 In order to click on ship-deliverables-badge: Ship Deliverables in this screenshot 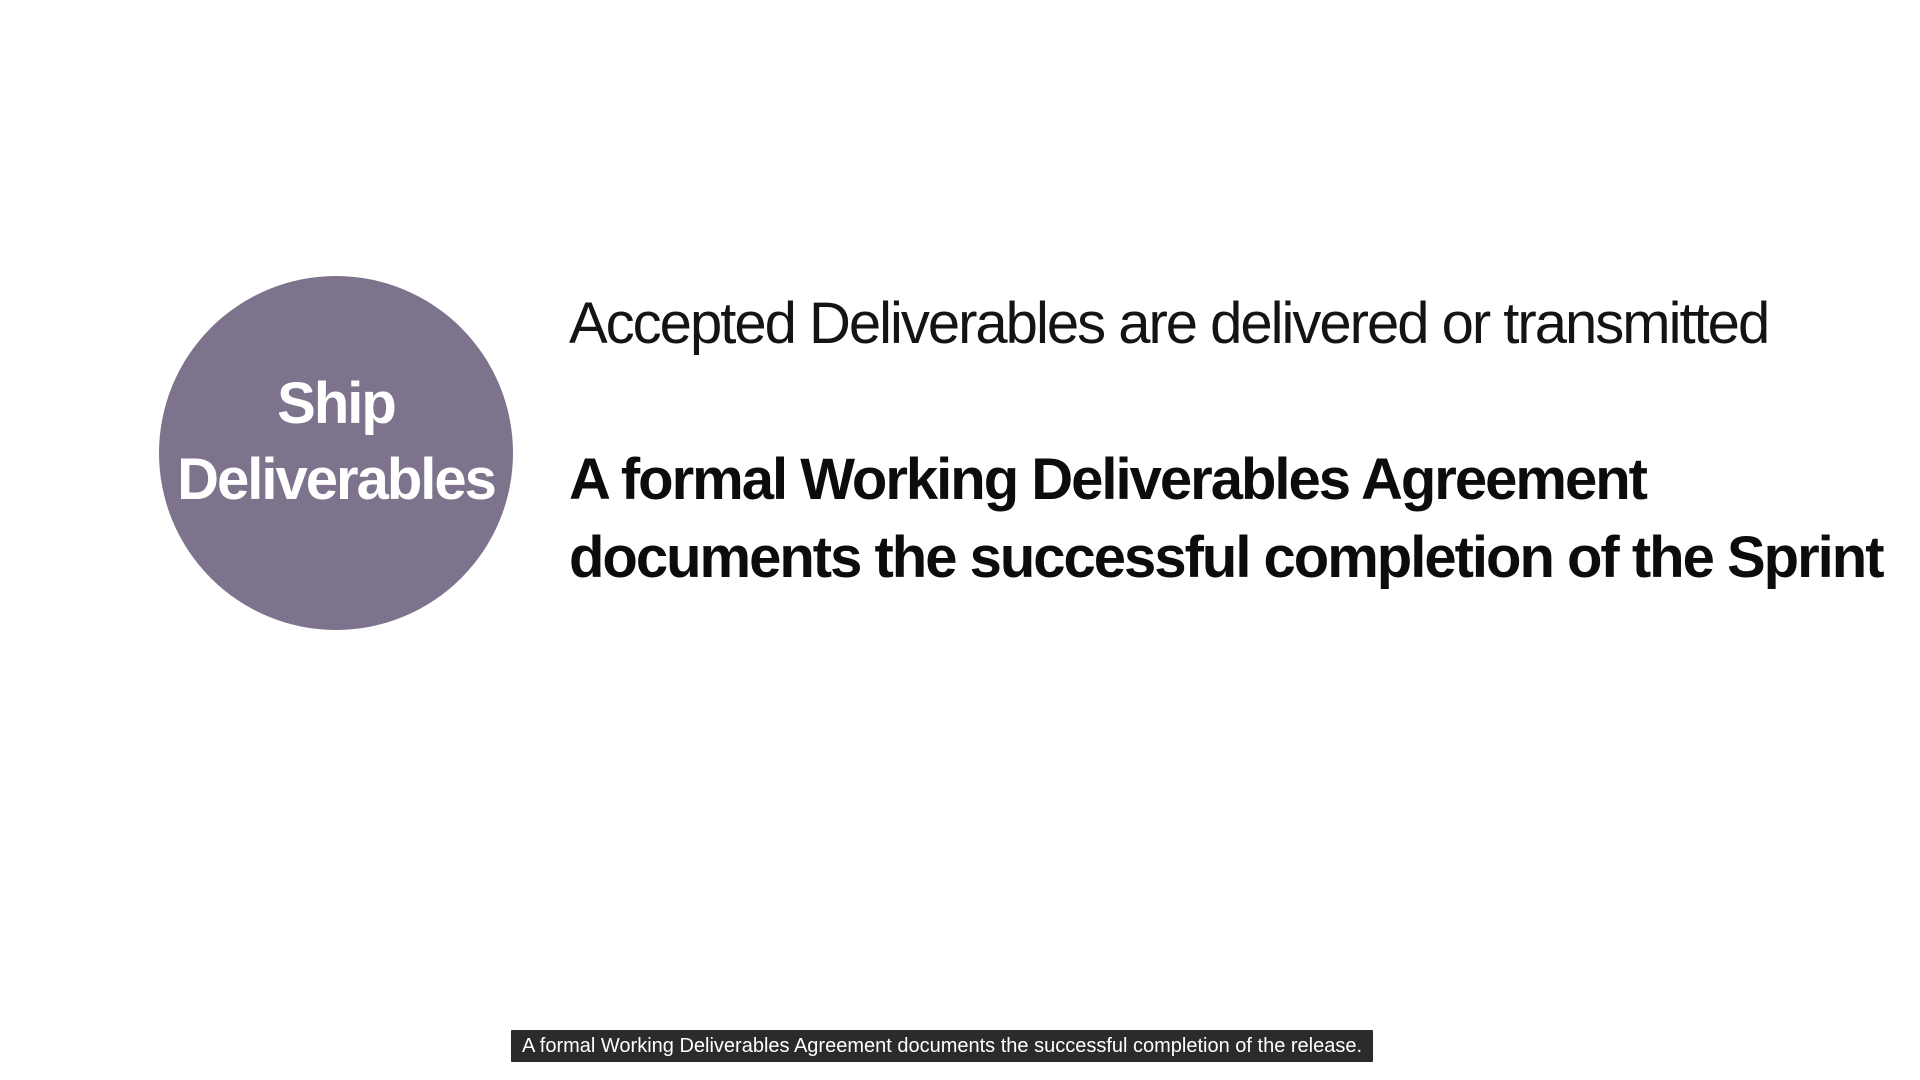, I will do `click(336, 453)`.